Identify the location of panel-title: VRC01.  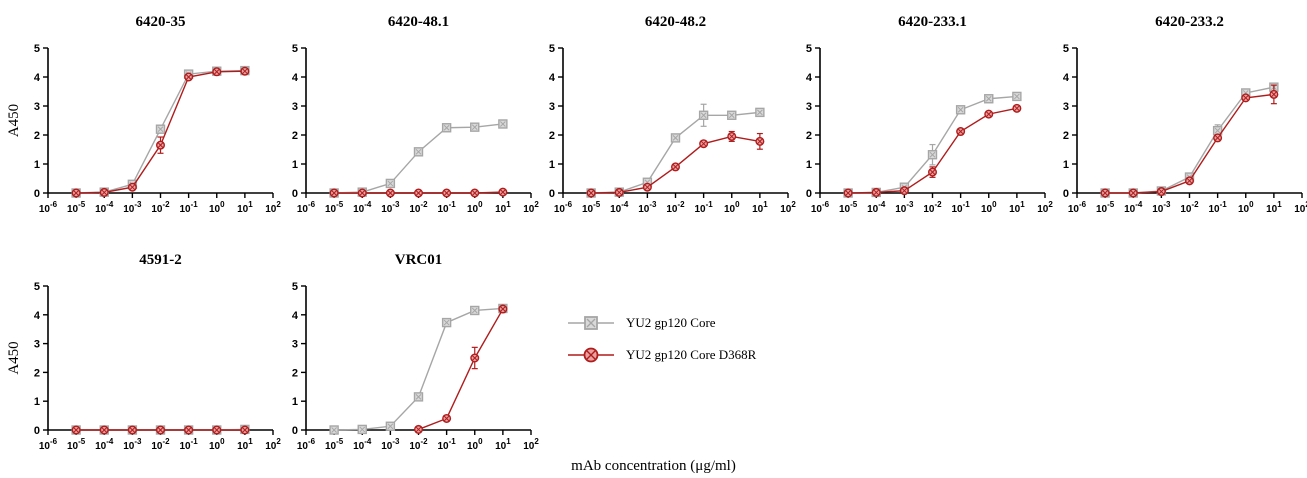
(419, 260).